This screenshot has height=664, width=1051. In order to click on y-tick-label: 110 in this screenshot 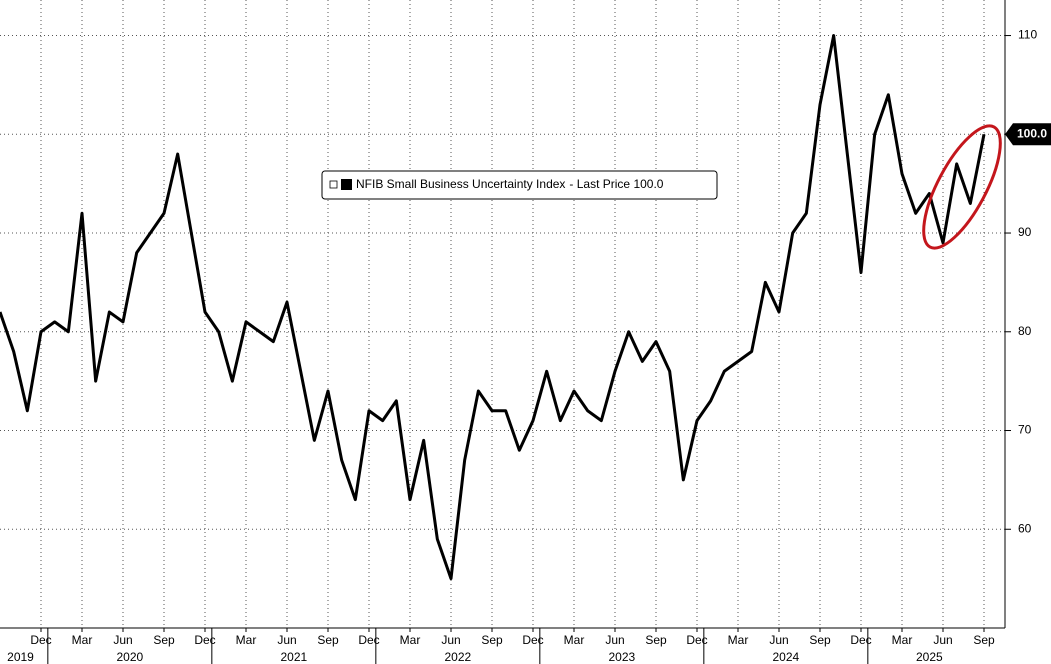, I will do `click(1027, 35)`.